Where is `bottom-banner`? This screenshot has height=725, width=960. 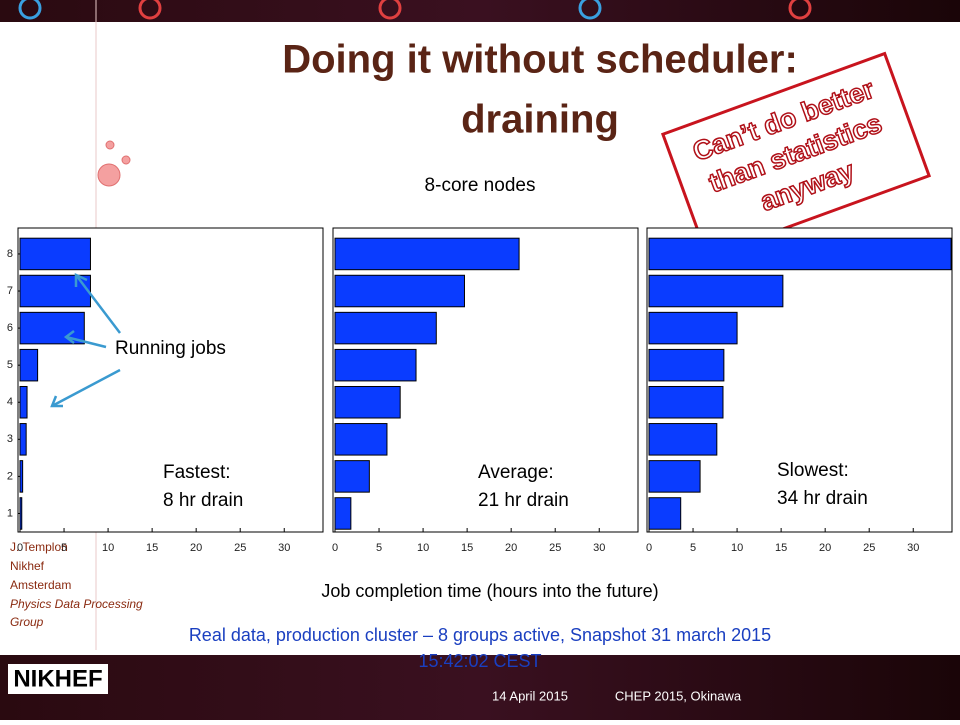 bottom-banner is located at coordinates (480, 687).